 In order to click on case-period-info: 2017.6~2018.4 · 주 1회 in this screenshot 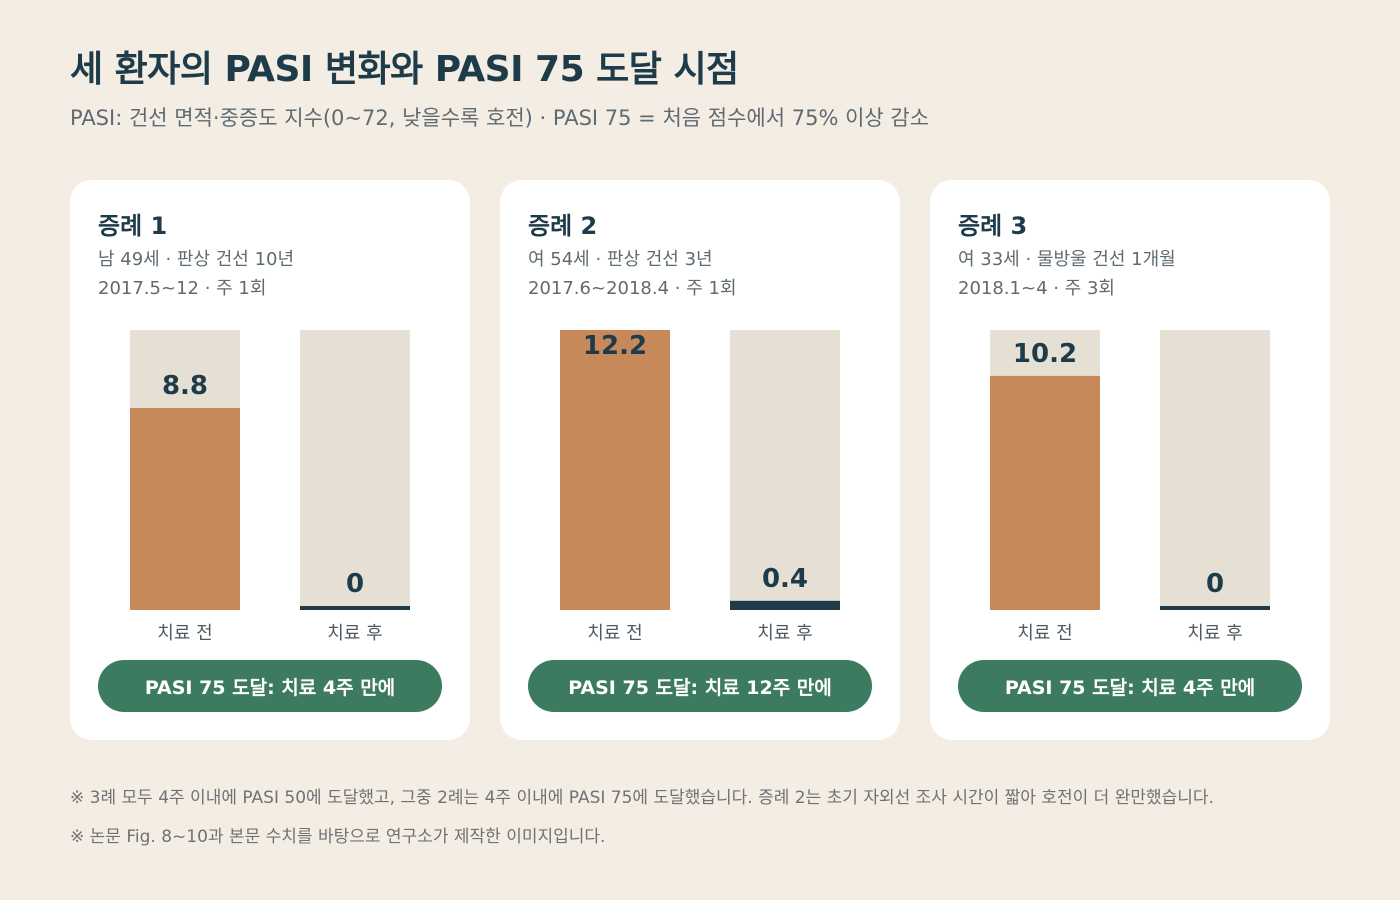, I will do `click(632, 288)`.